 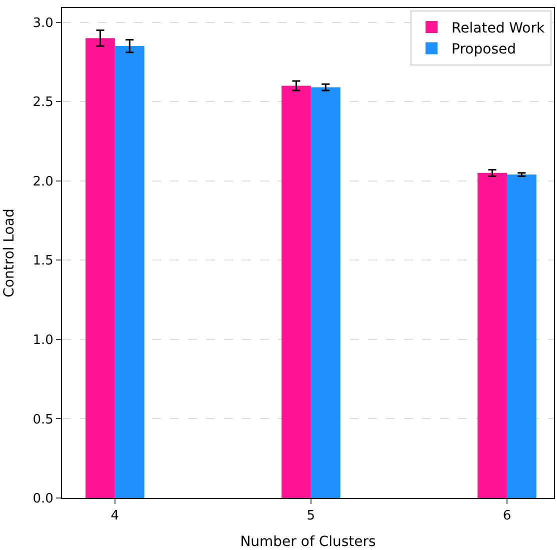 What do you see at coordinates (43, 102) in the screenshot?
I see `y-tick-label: 2.5` at bounding box center [43, 102].